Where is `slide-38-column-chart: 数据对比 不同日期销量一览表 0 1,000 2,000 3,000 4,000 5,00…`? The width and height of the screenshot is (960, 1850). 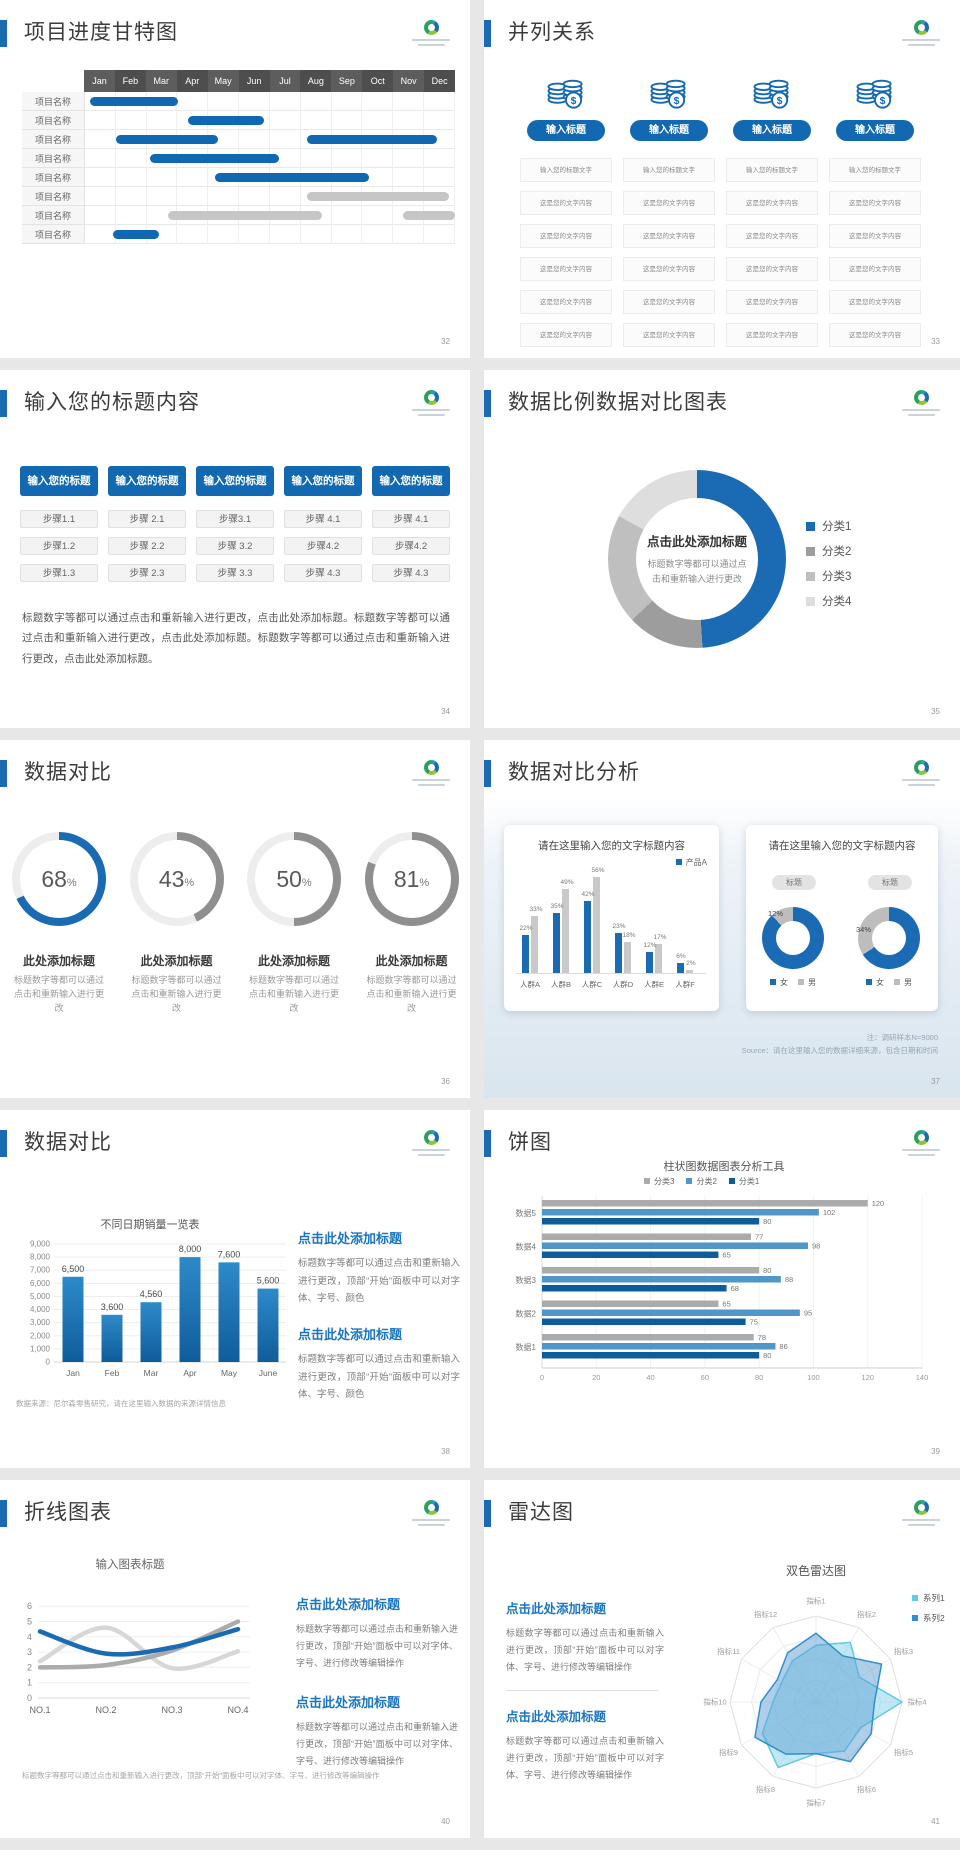
slide-38-column-chart: 数据对比 不同日期销量一览表 0 1,000 2,000 3,000 4,000 5,00… is located at coordinates (235, 1289).